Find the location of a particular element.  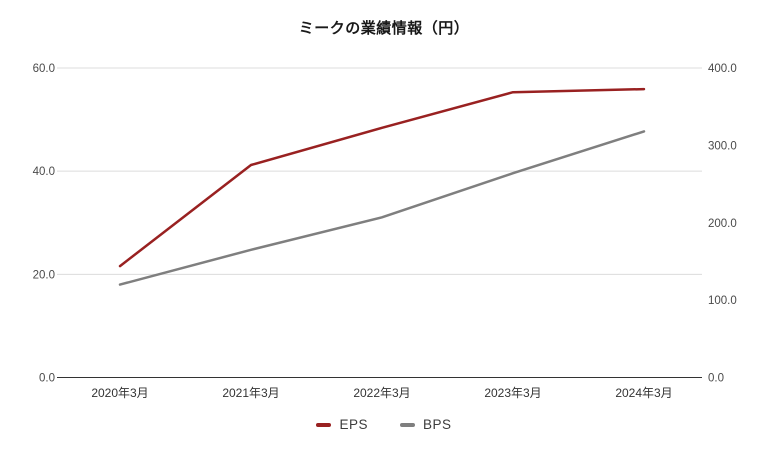

y-axis-right-tick-label: 200.0 is located at coordinates (722, 224).